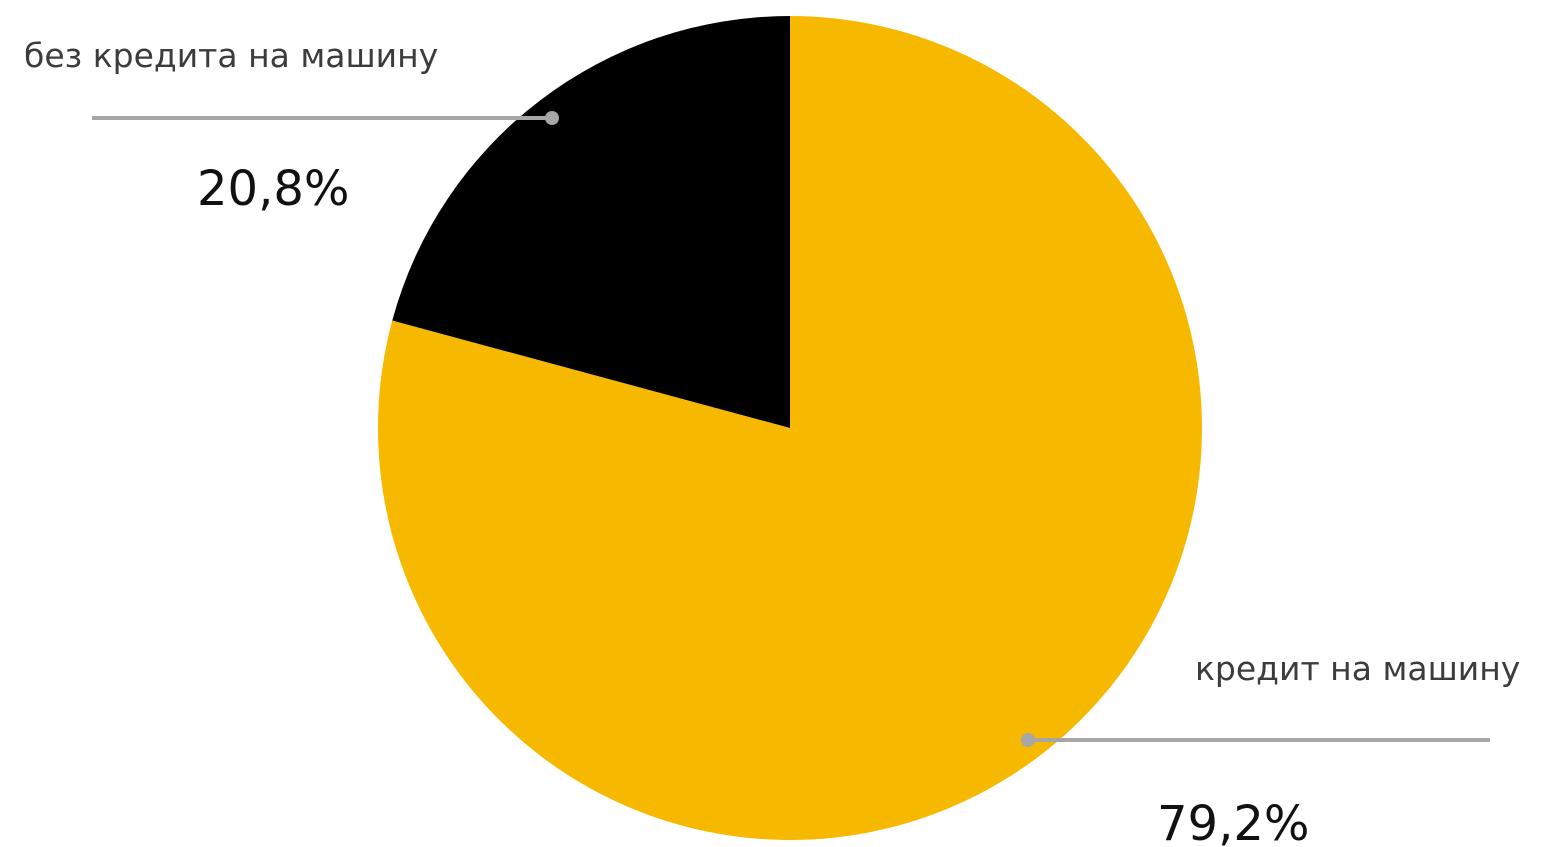 The width and height of the screenshot is (1548, 847). What do you see at coordinates (1255, 740) in the screenshot?
I see `leader-kredit` at bounding box center [1255, 740].